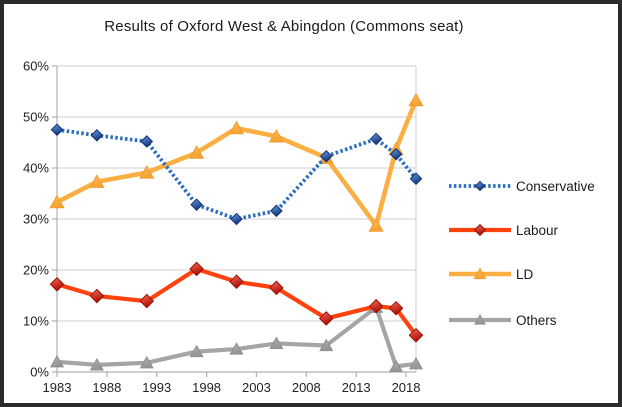  I want to click on x-axis-tick-label: 2003, so click(256, 387).